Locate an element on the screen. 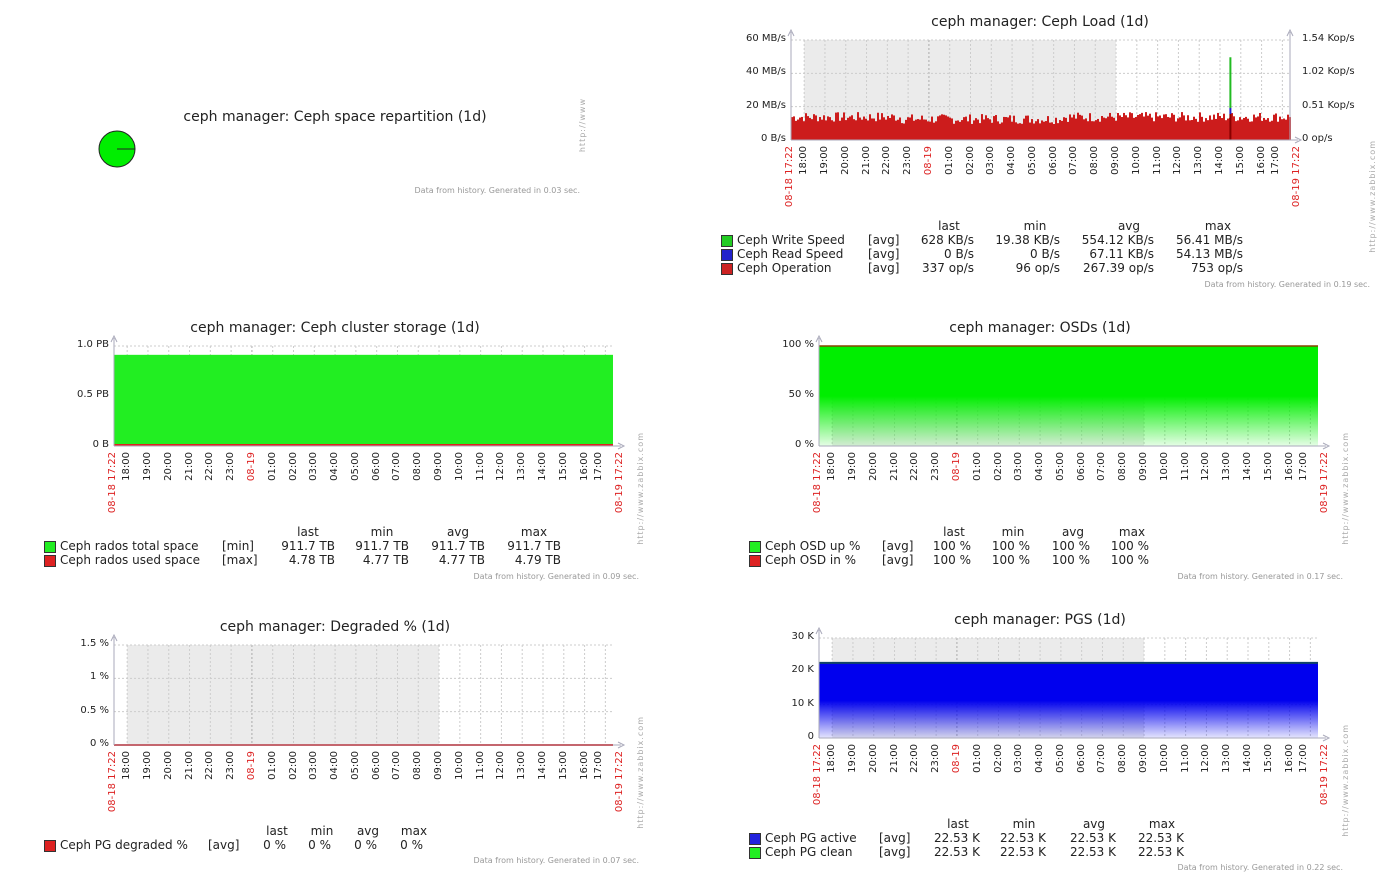  y-axis-label: 1.0 PB is located at coordinates (93, 344).